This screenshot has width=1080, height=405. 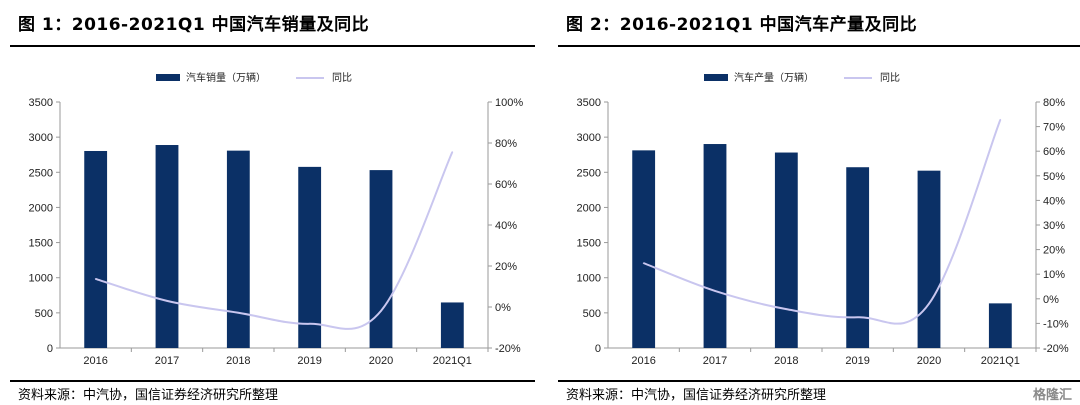 I want to click on y2-tick-label: 50%, so click(x=1054, y=177).